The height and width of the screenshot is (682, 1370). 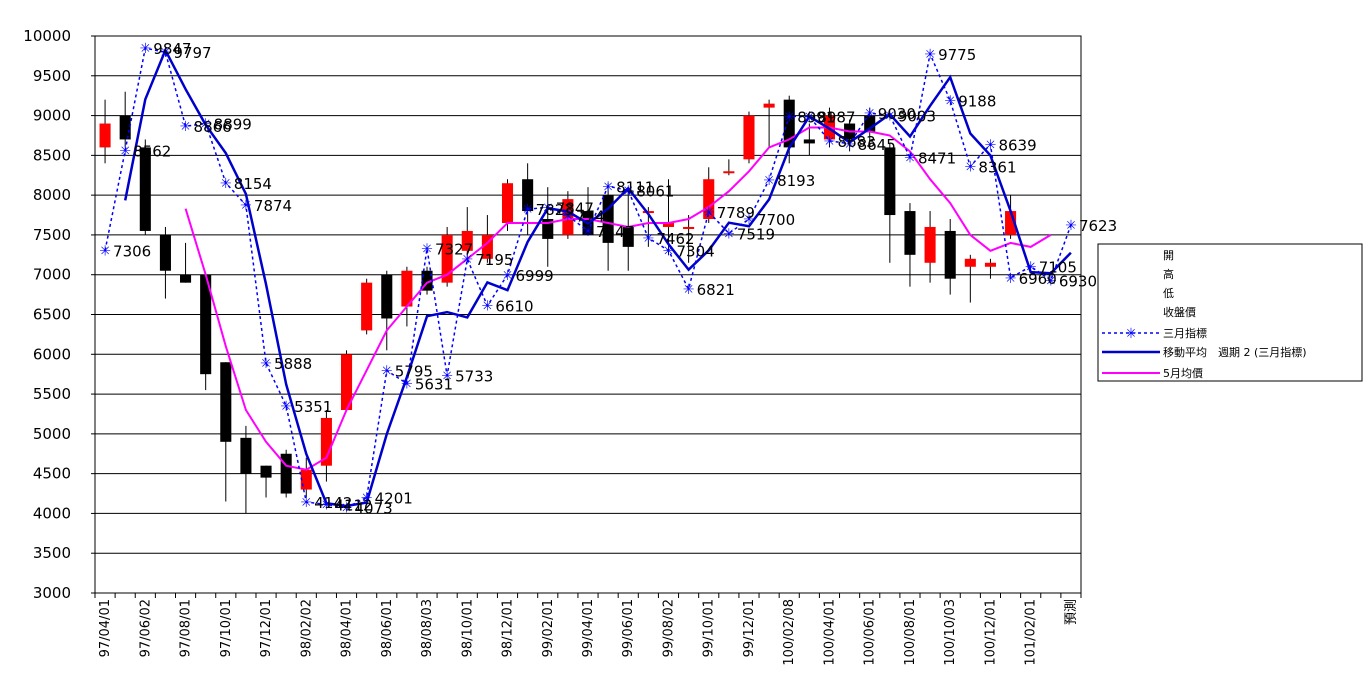 I want to click on data-label: 5351, so click(x=313, y=407).